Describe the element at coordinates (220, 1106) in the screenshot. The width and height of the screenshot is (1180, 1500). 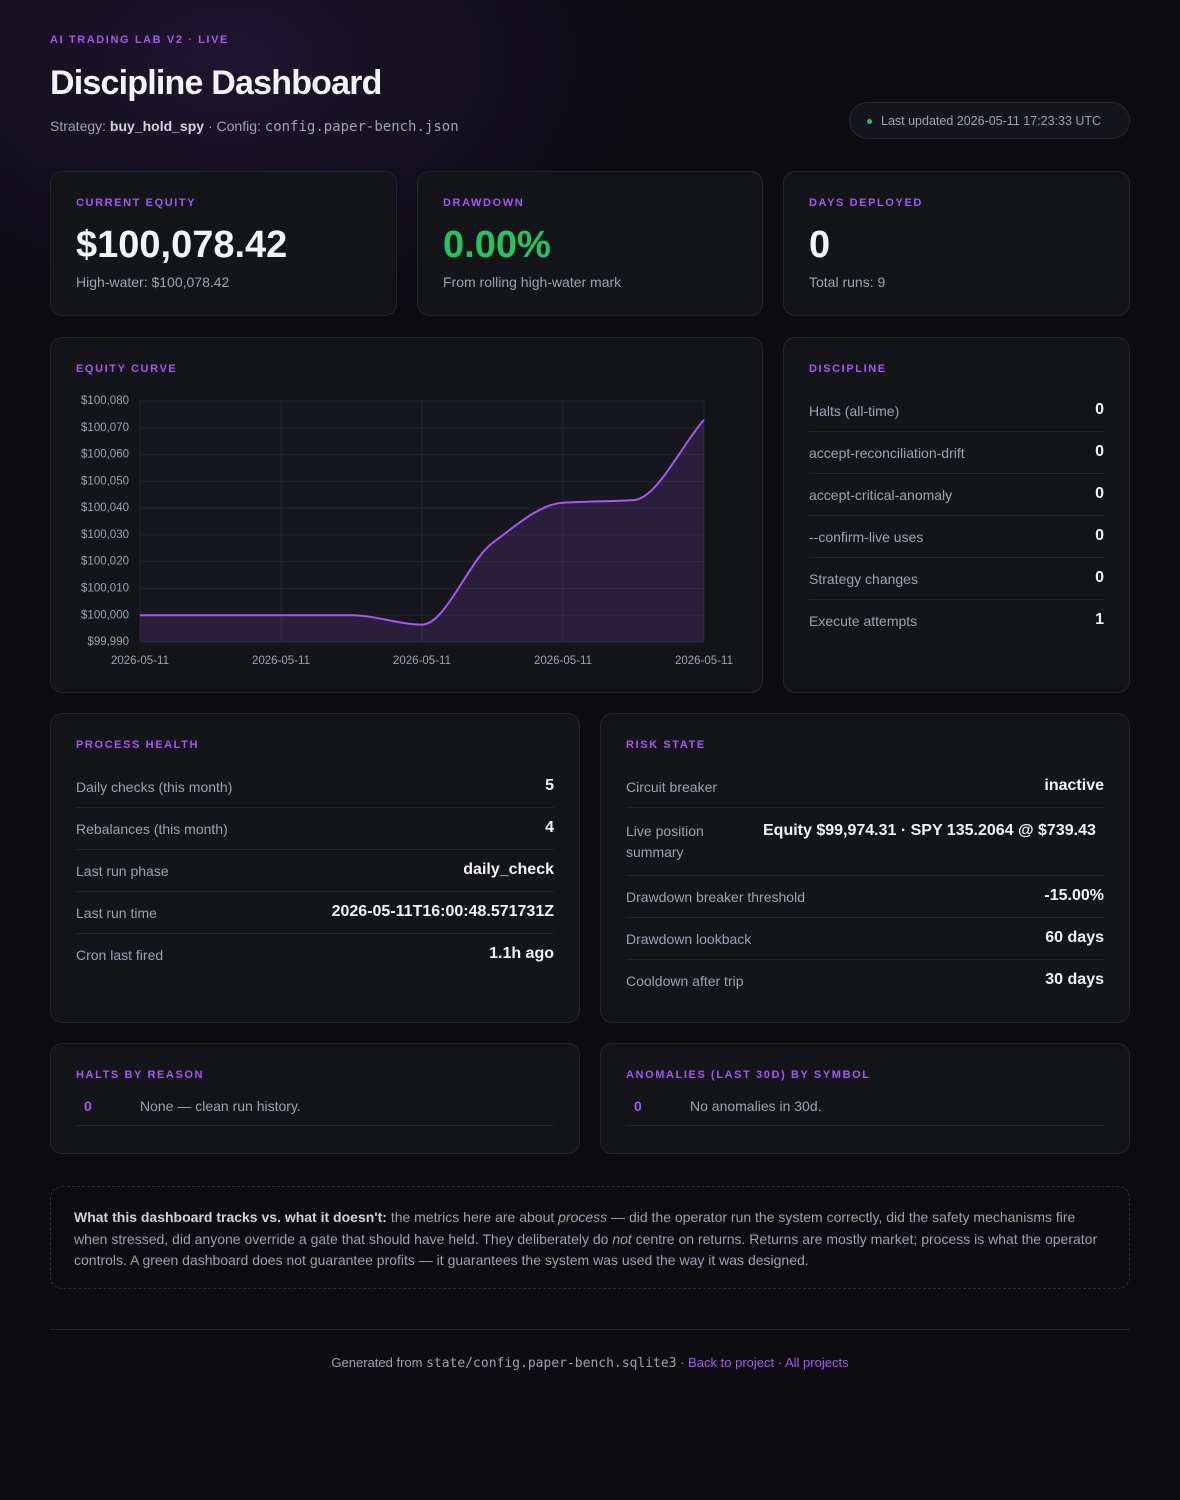
I see `text: None — clean run history.` at that location.